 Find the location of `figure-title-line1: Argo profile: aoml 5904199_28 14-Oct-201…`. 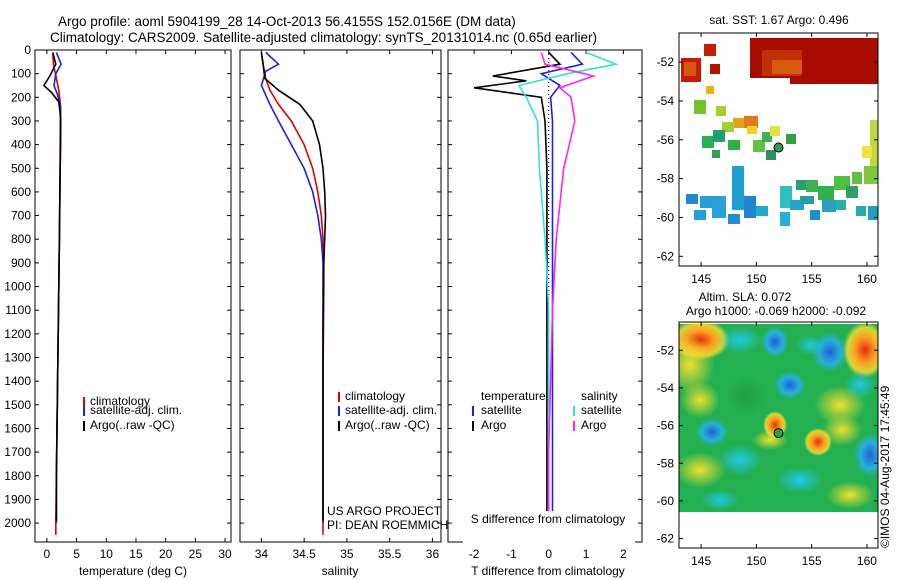

figure-title-line1: Argo profile: aoml 5904199_28 14-Oct-201… is located at coordinates (287, 21).